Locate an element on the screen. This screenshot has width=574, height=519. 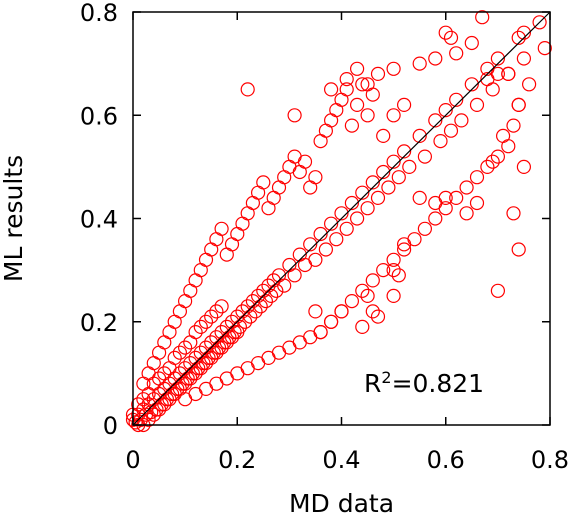
r-squared-value: =0.821 is located at coordinates (438, 383).